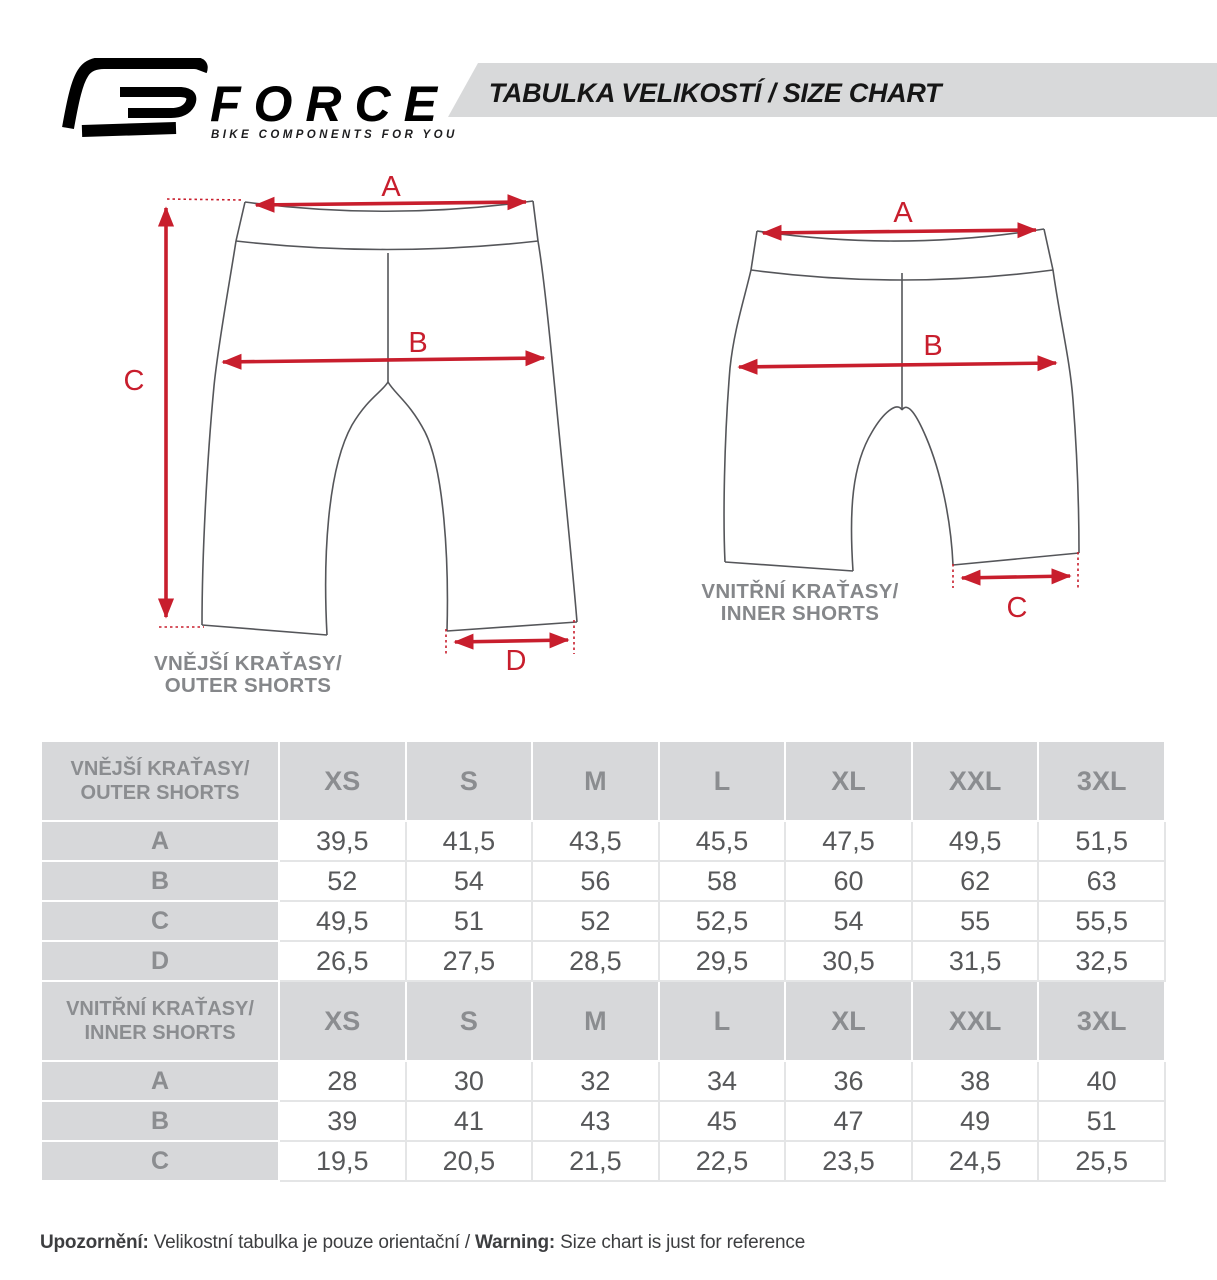  I want to click on value-cell: 25,5, so click(1101, 1161).